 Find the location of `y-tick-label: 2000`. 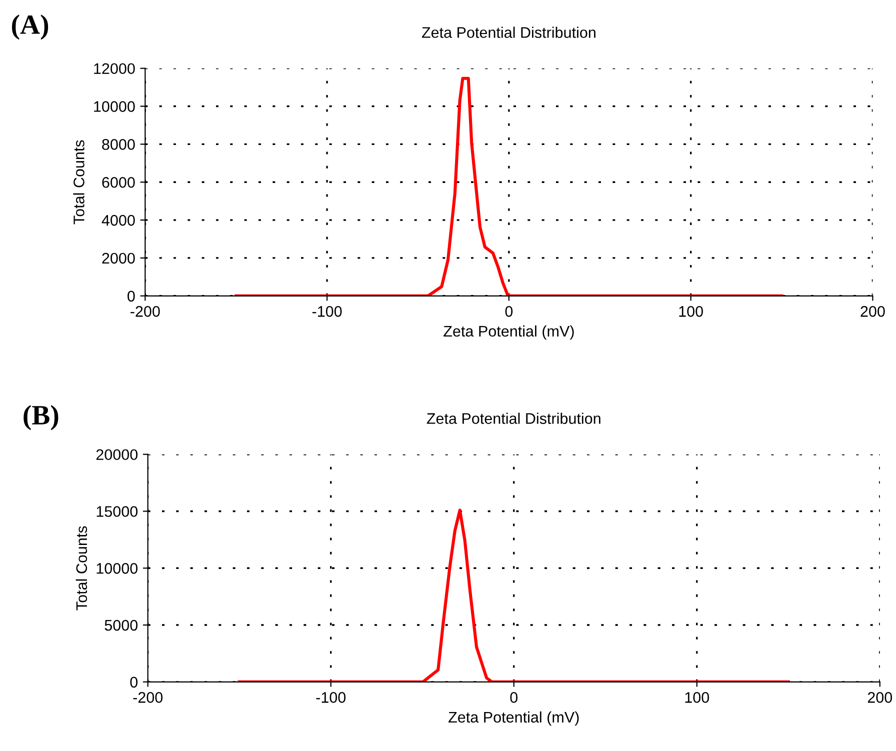

y-tick-label: 2000 is located at coordinates (118, 258).